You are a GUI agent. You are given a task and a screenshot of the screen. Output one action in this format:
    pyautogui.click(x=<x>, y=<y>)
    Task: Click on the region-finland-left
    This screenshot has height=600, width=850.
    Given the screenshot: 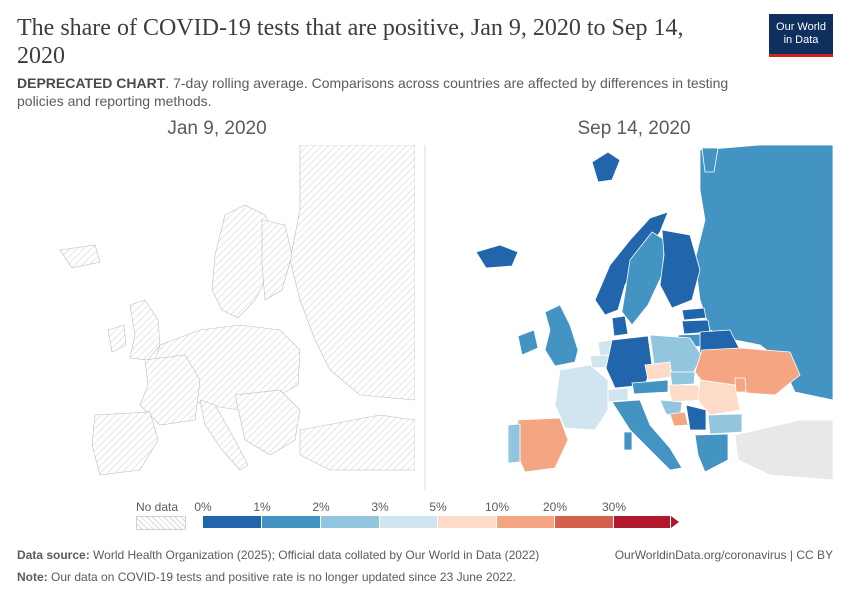 What is the action you would take?
    pyautogui.click(x=277, y=260)
    